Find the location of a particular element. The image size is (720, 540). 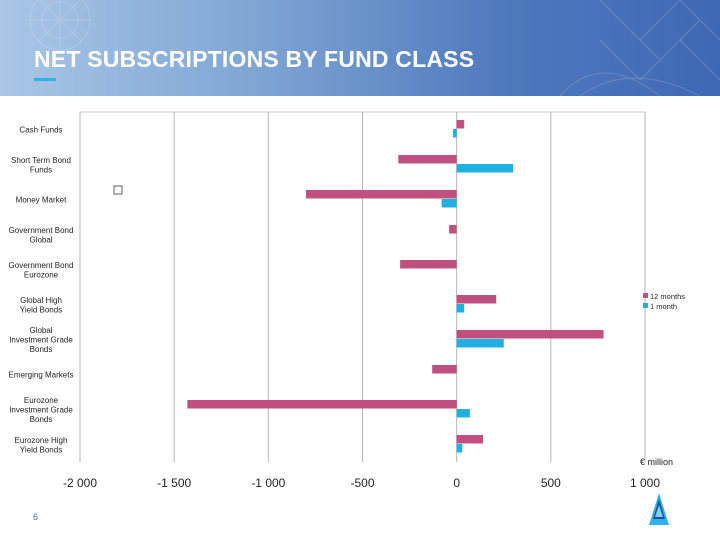

x-tick-label: 1 000 is located at coordinates (645, 483).